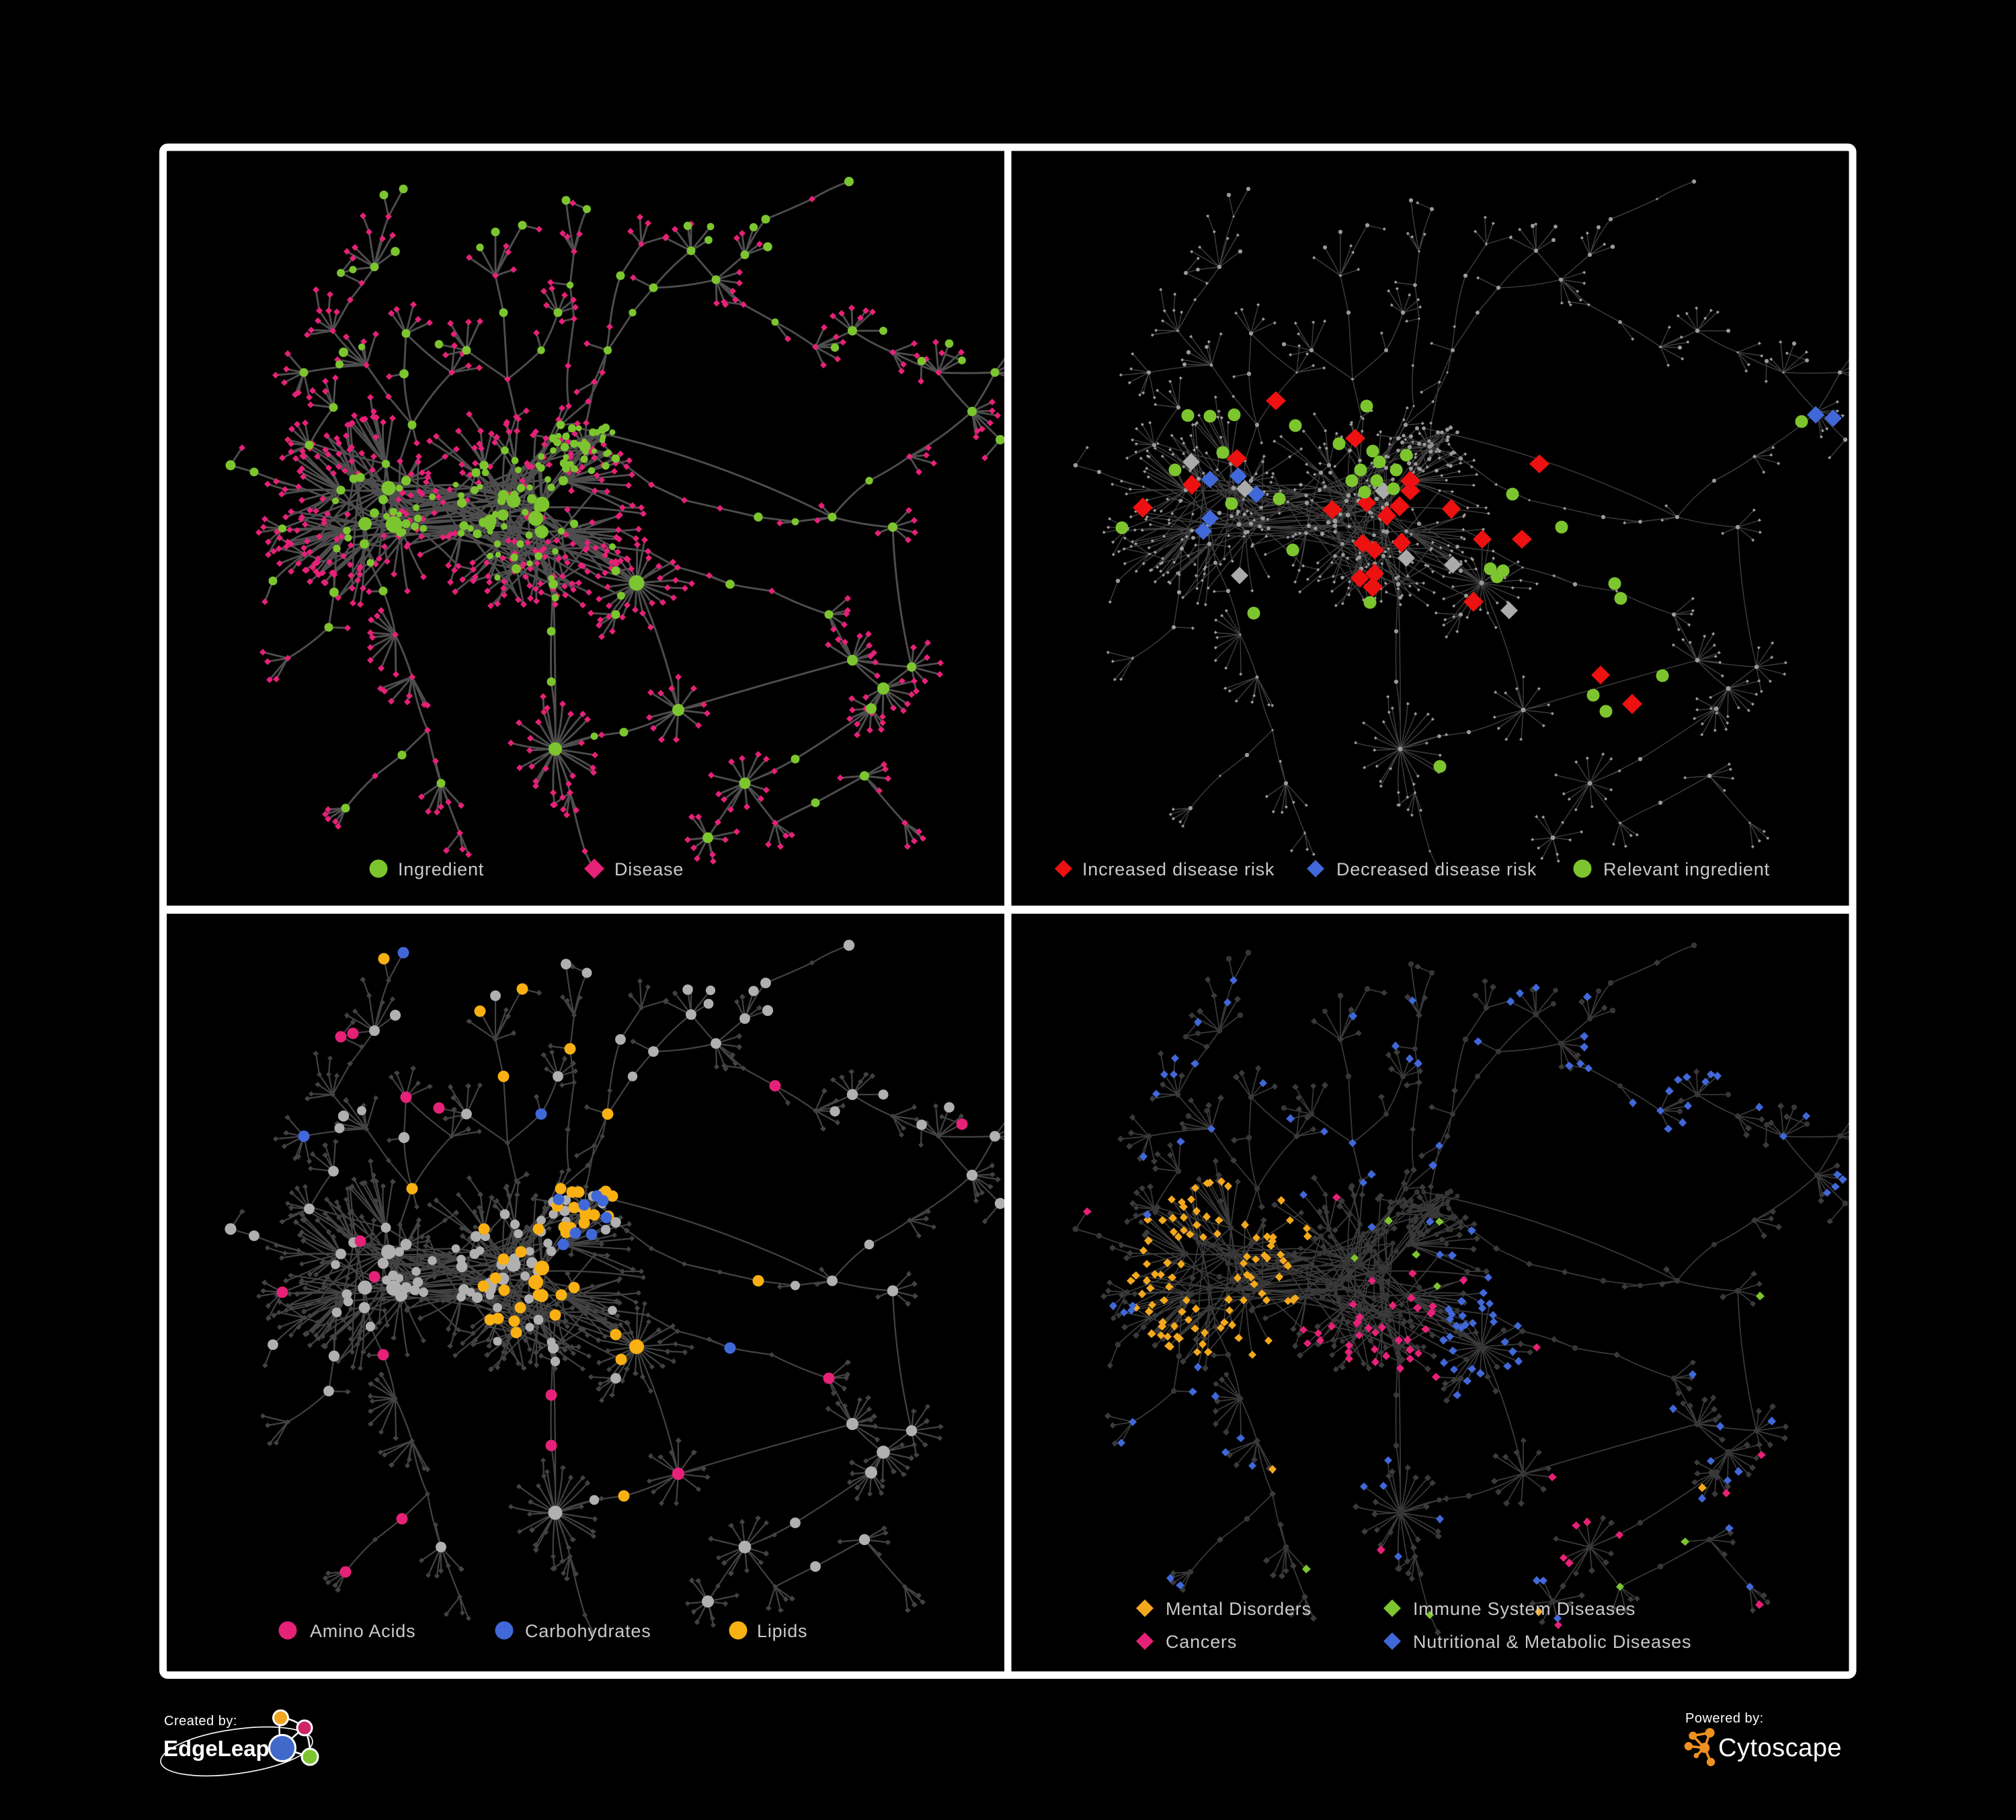 The image size is (2016, 1820). I want to click on svg-text: EdgeLeap, so click(216, 1748).